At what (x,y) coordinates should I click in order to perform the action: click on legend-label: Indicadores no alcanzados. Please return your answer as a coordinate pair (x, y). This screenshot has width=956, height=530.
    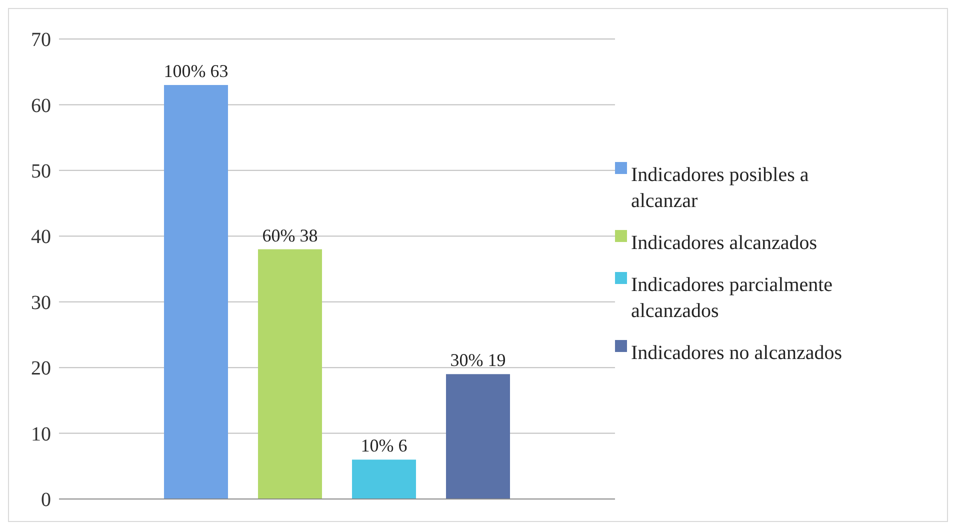
    Looking at the image, I should click on (737, 353).